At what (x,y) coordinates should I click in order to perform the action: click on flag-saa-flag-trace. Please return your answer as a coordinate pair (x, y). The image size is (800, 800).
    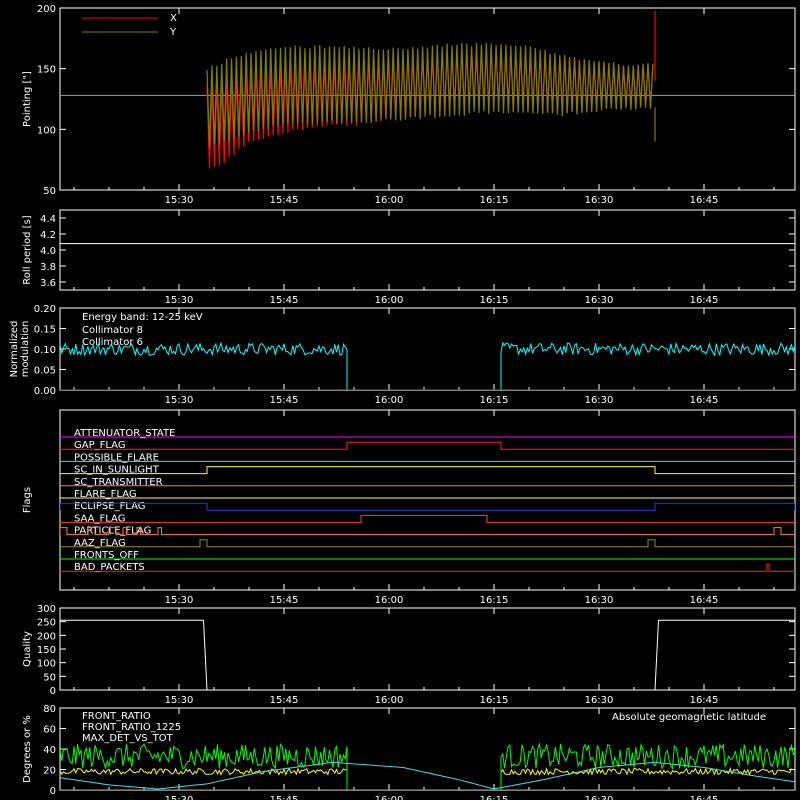
    Looking at the image, I should click on (427, 518).